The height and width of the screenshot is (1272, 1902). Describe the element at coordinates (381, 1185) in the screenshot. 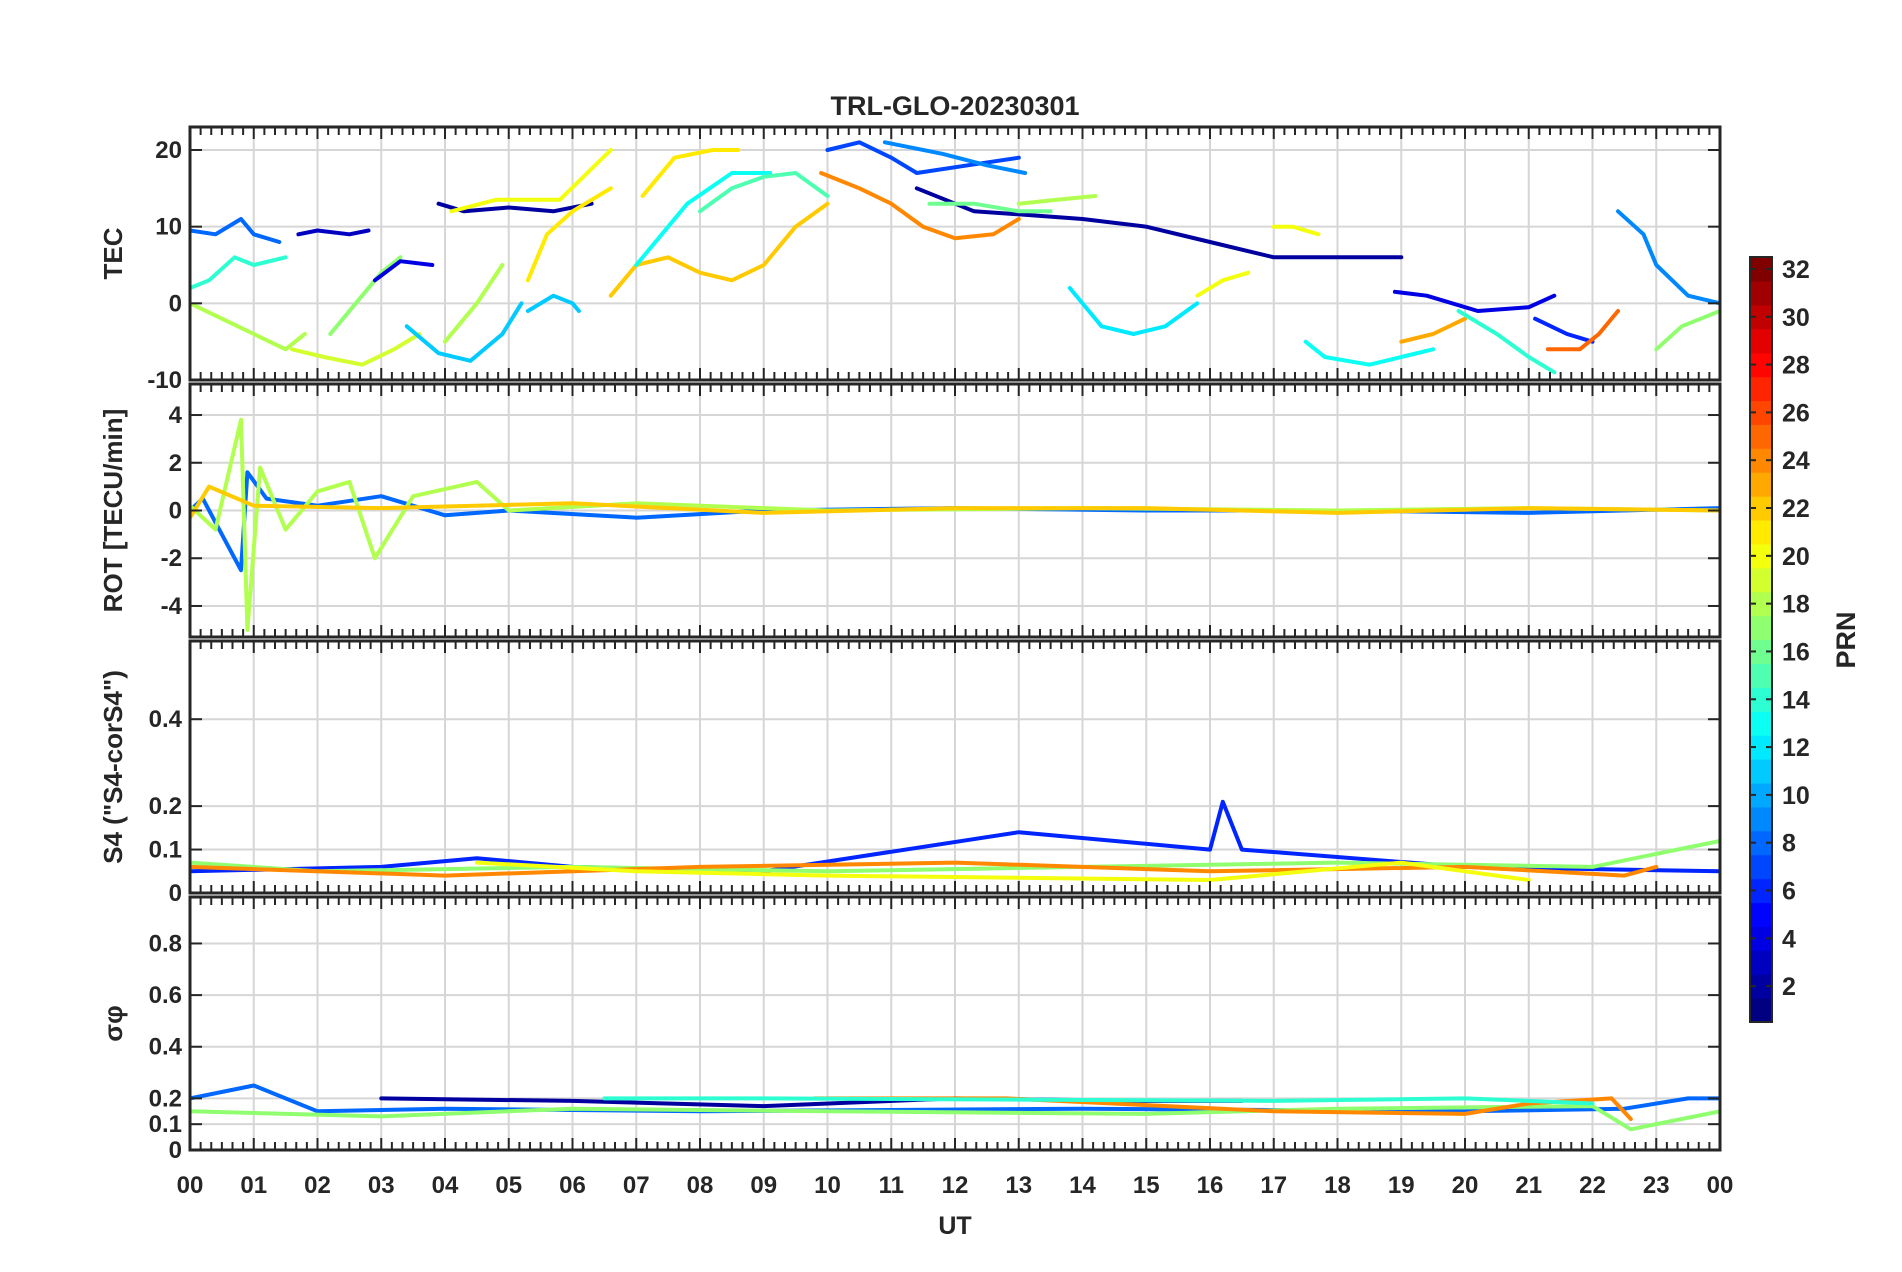

I see `x-tick-label: 03` at that location.